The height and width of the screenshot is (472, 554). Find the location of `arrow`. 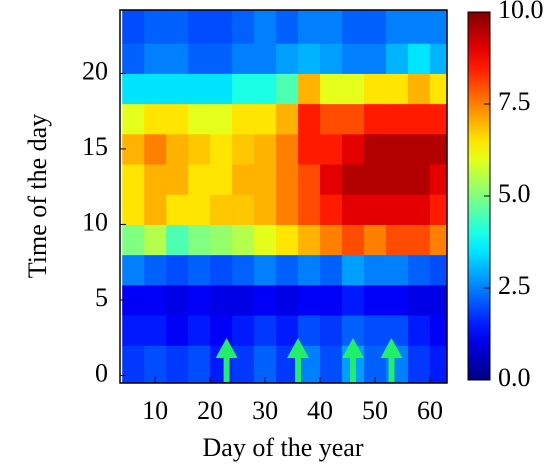

arrow is located at coordinates (353, 360).